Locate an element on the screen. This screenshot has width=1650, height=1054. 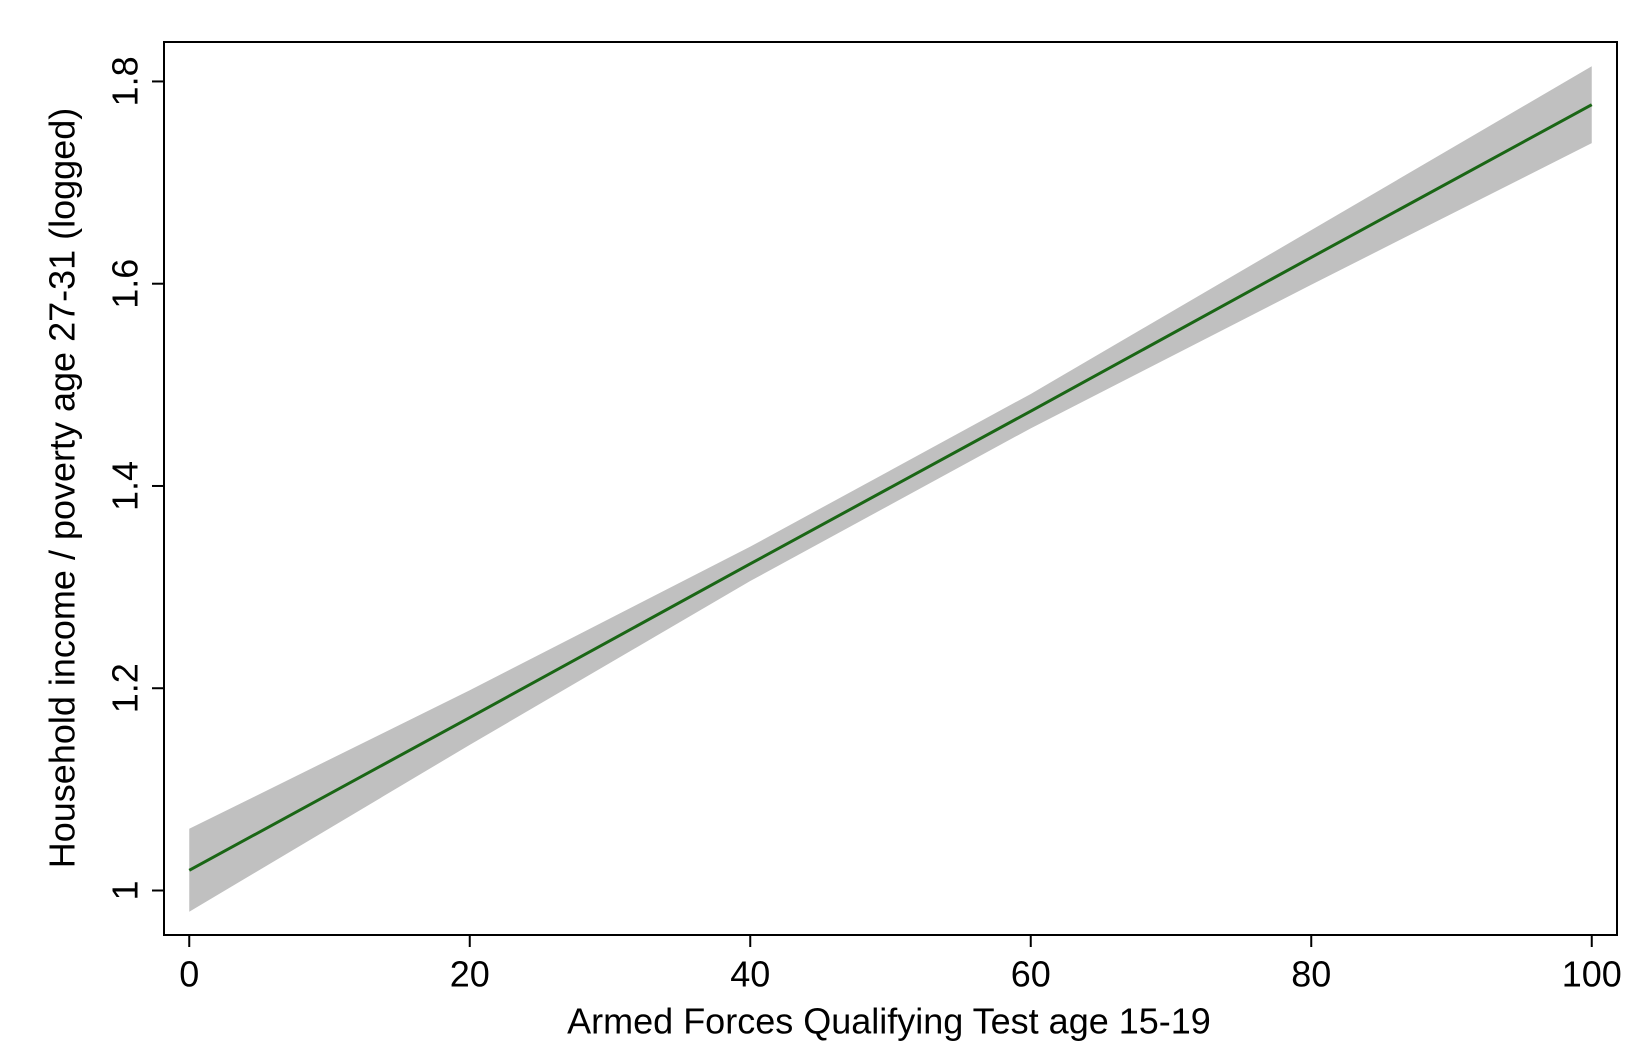
x-tick-label: 100 is located at coordinates (1592, 974).